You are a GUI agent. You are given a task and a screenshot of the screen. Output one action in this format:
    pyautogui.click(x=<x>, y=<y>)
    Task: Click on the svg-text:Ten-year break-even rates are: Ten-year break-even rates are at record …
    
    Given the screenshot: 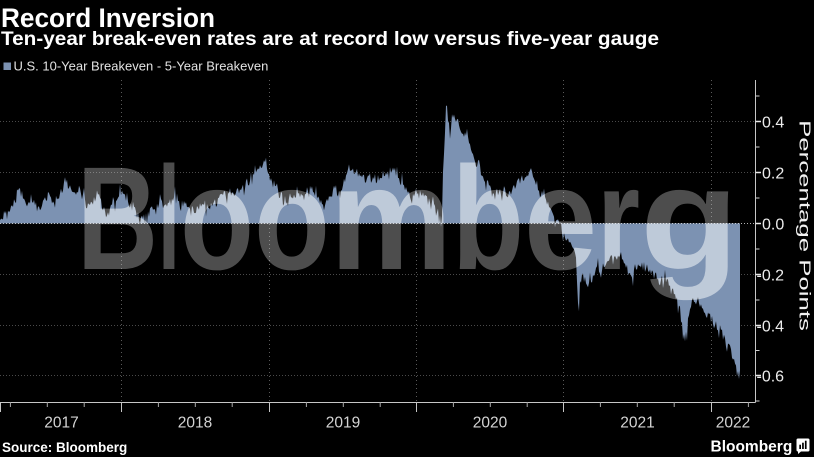 What is the action you would take?
    pyautogui.click(x=330, y=39)
    